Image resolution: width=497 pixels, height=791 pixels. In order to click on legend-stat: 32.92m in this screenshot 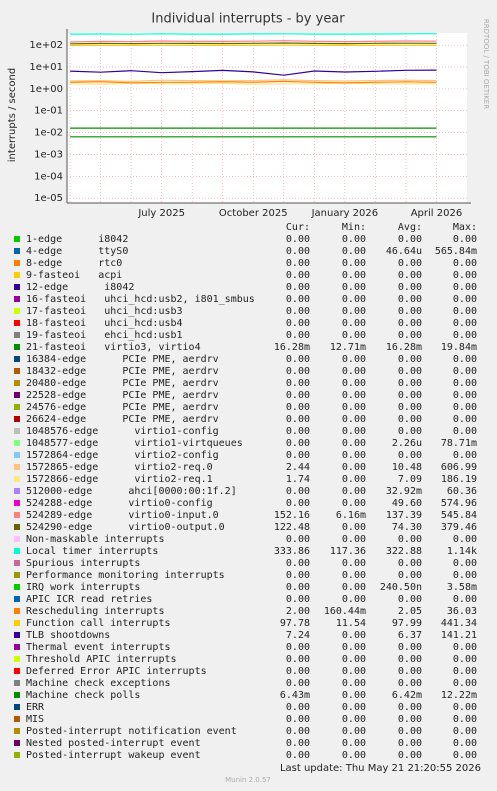, I will do `click(404, 491)`.